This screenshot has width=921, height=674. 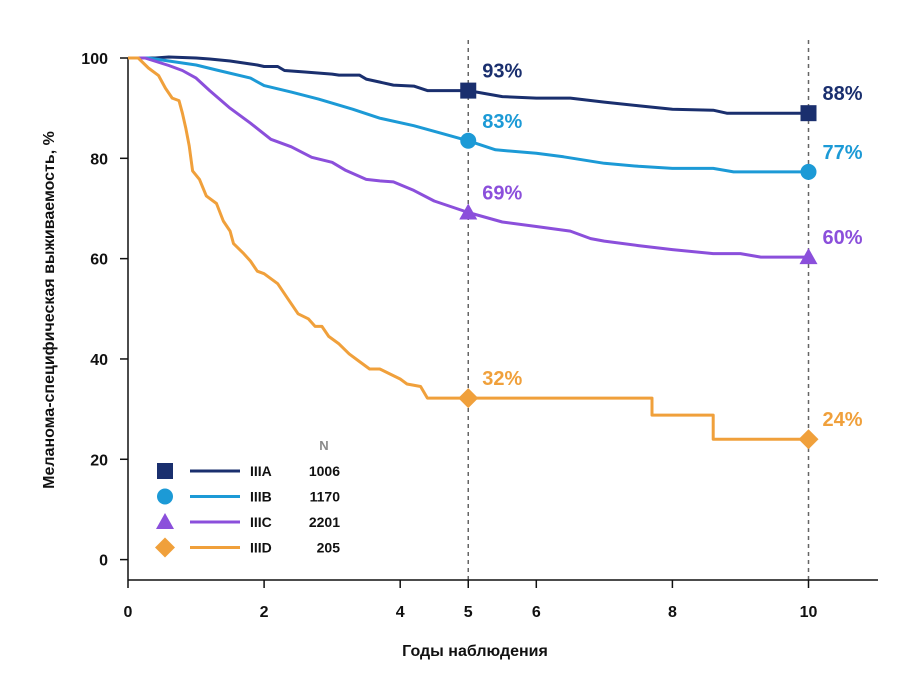 What do you see at coordinates (843, 153) in the screenshot?
I see `percent-label-iiib-10: 77%` at bounding box center [843, 153].